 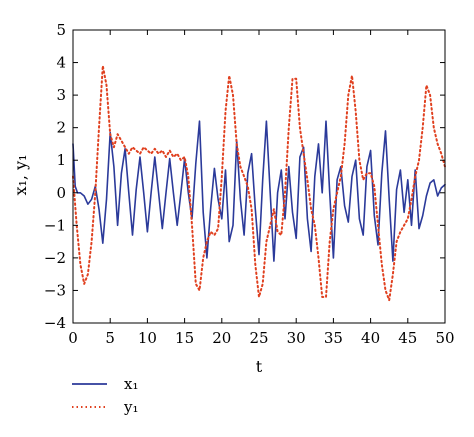 What do you see at coordinates (147, 338) in the screenshot?
I see `x-tick-label: 10` at bounding box center [147, 338].